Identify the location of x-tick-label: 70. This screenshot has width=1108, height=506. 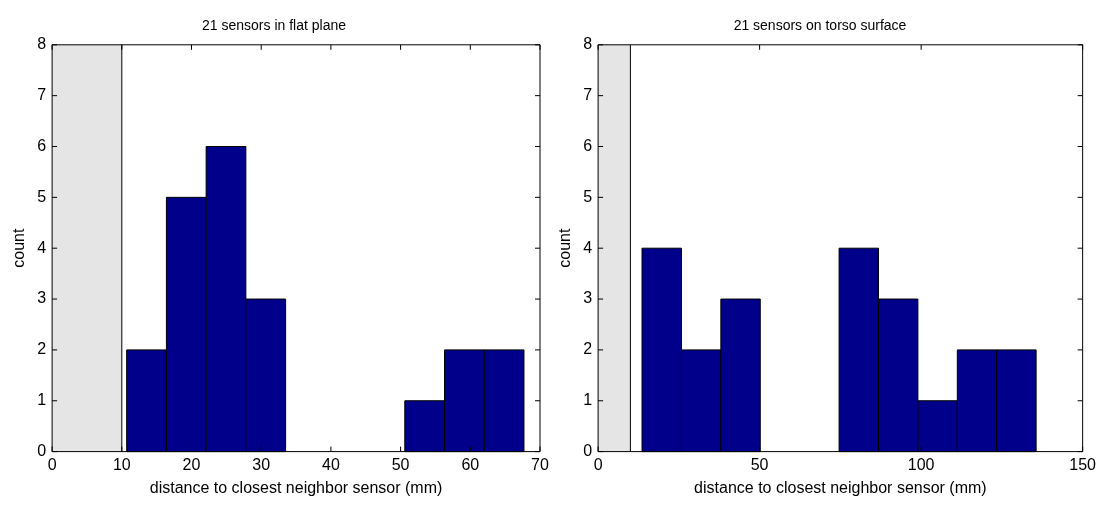
(540, 464).